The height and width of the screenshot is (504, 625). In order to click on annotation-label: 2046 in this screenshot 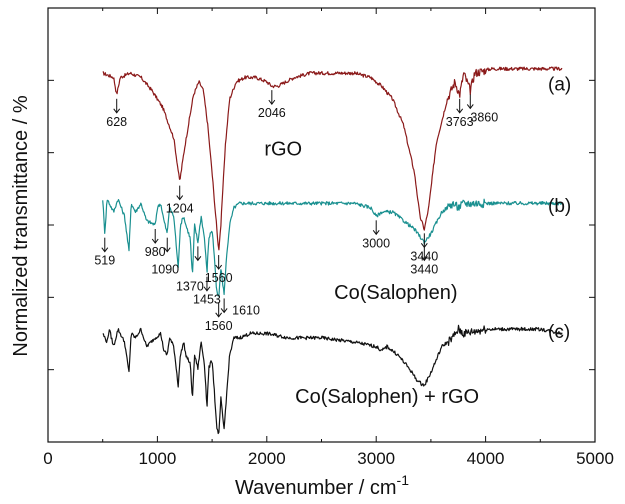, I will do `click(272, 113)`.